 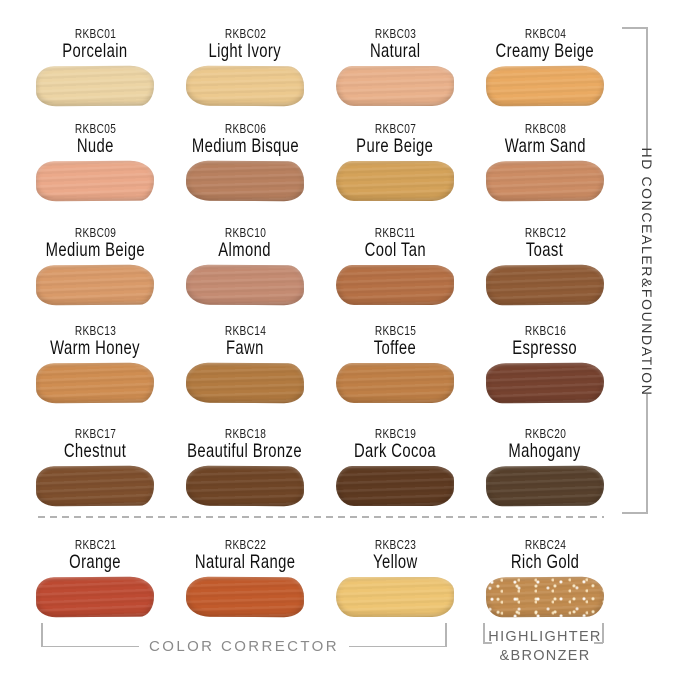 What do you see at coordinates (95, 33) in the screenshot?
I see `swatch-code: RKBC01` at bounding box center [95, 33].